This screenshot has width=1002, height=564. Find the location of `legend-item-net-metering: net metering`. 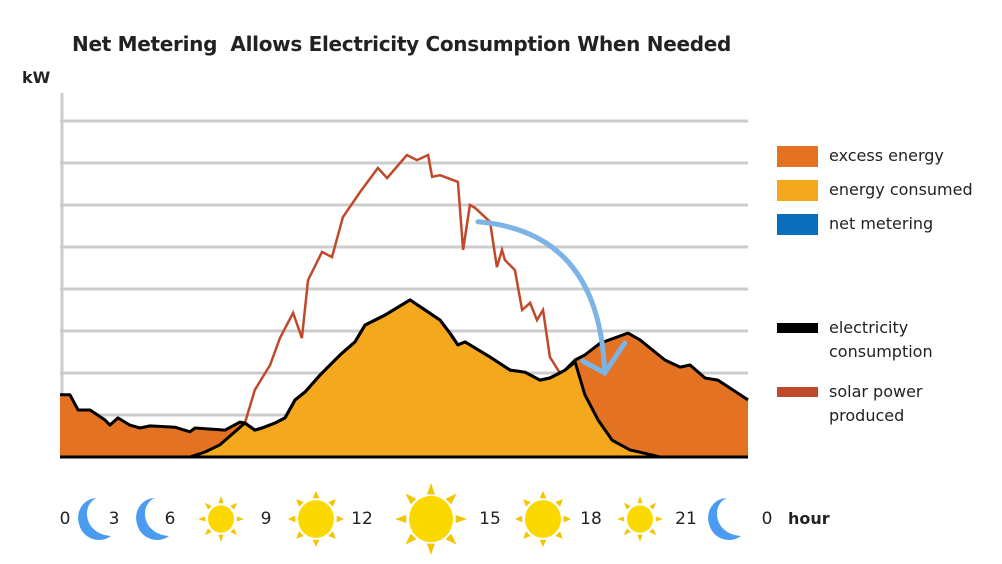

legend-item-net-metering: net metering is located at coordinates (855, 224).